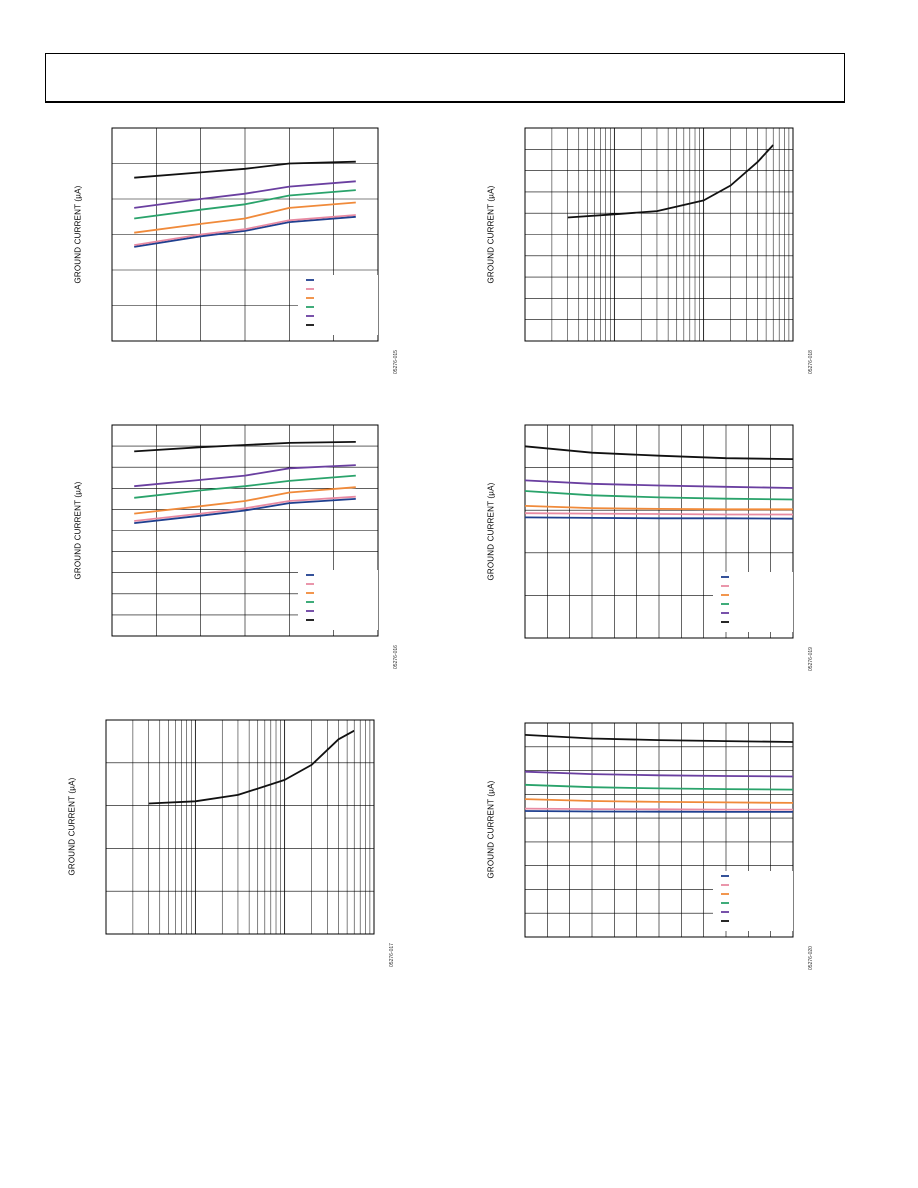 Image resolution: width=918 pixels, height=1188 pixels. I want to click on grid, so click(659, 234).